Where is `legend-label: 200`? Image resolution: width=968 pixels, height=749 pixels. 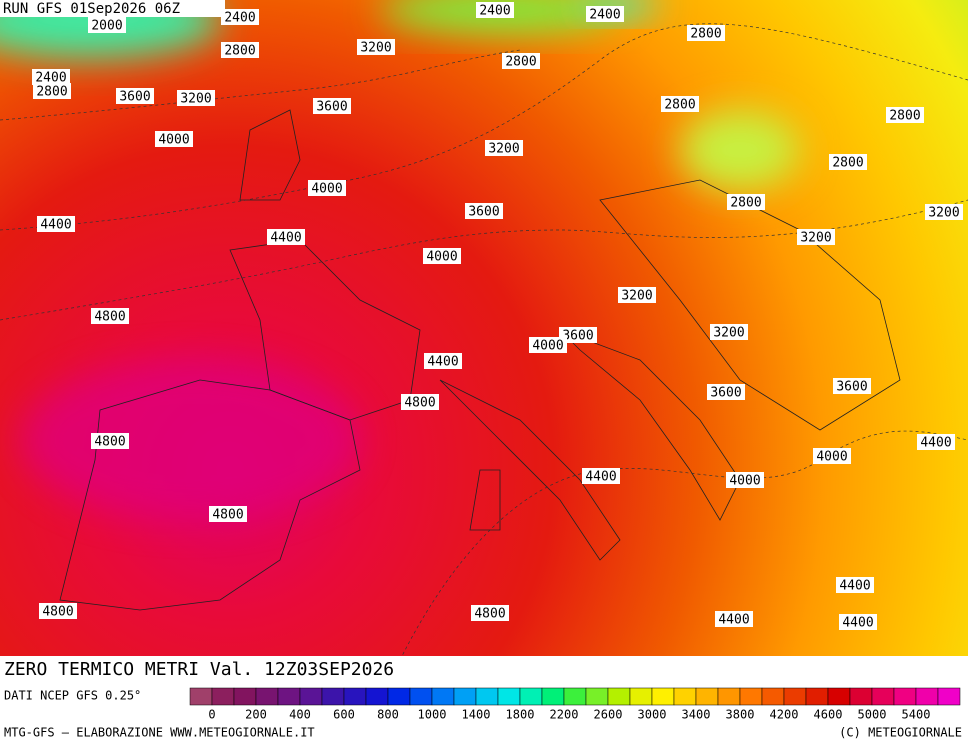
legend-label: 200 is located at coordinates (256, 715).